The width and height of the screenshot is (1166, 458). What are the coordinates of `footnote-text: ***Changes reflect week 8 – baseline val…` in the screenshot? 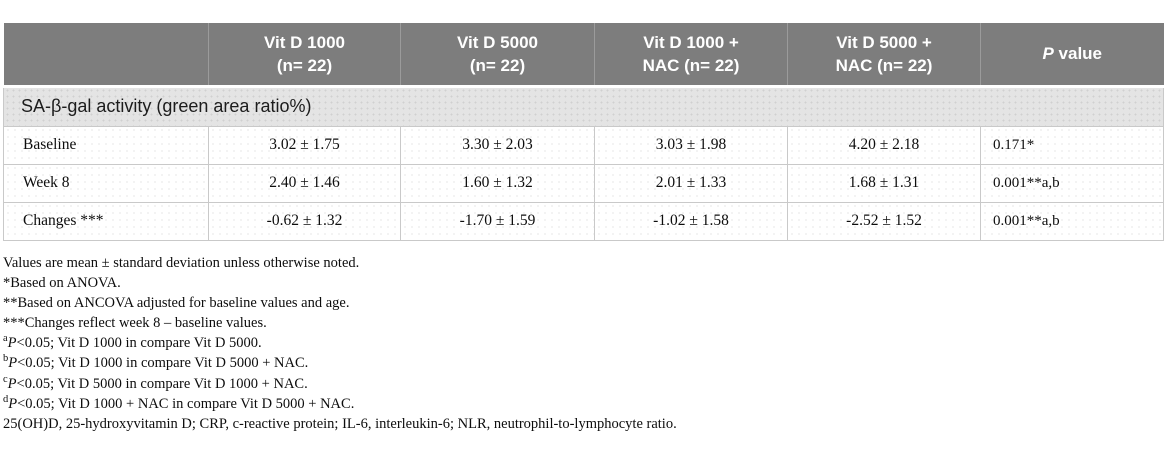 It's located at (135, 323).